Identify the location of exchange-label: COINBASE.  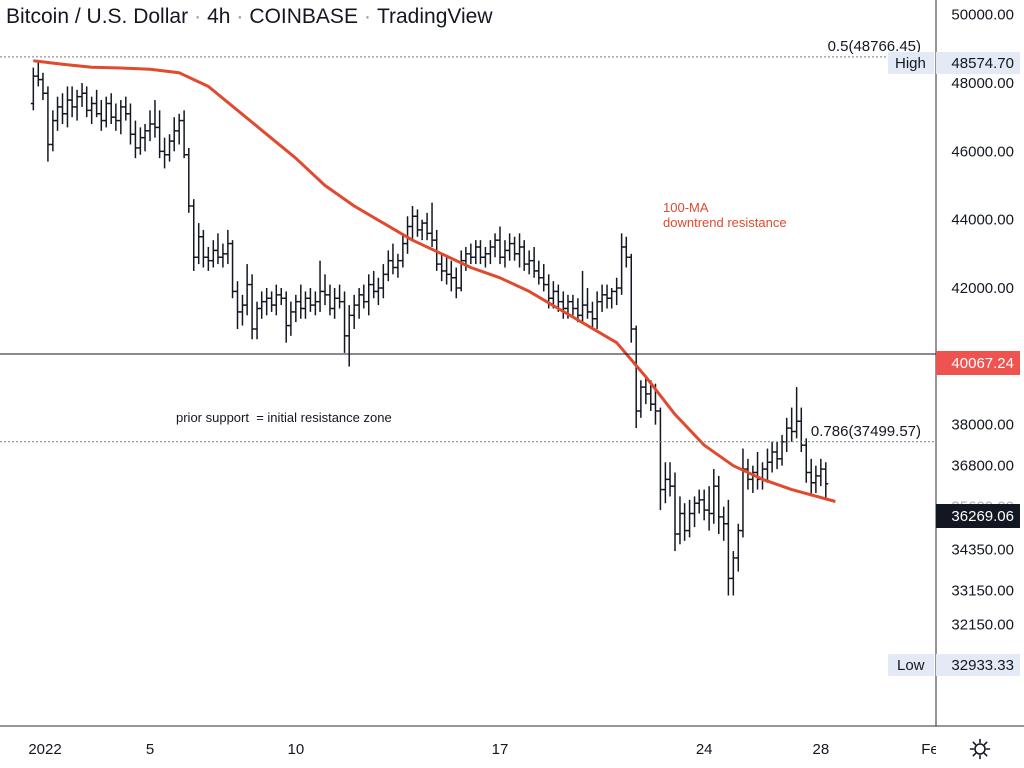
(303, 16).